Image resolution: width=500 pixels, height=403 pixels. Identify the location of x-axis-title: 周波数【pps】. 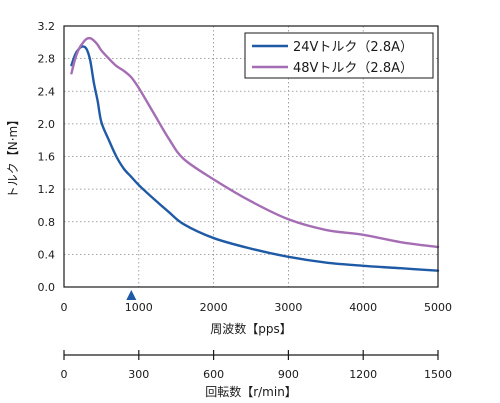
(251, 328).